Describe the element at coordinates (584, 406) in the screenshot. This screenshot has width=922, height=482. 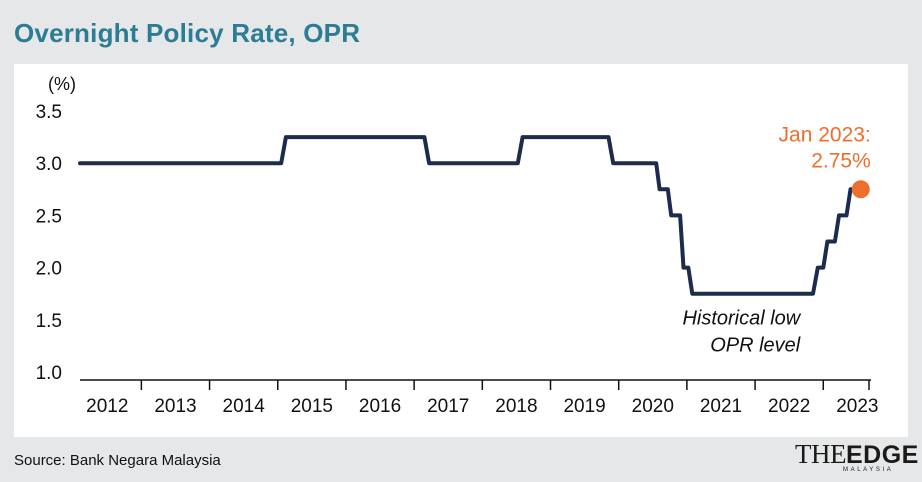
I see `x-tick-label: 2019` at that location.